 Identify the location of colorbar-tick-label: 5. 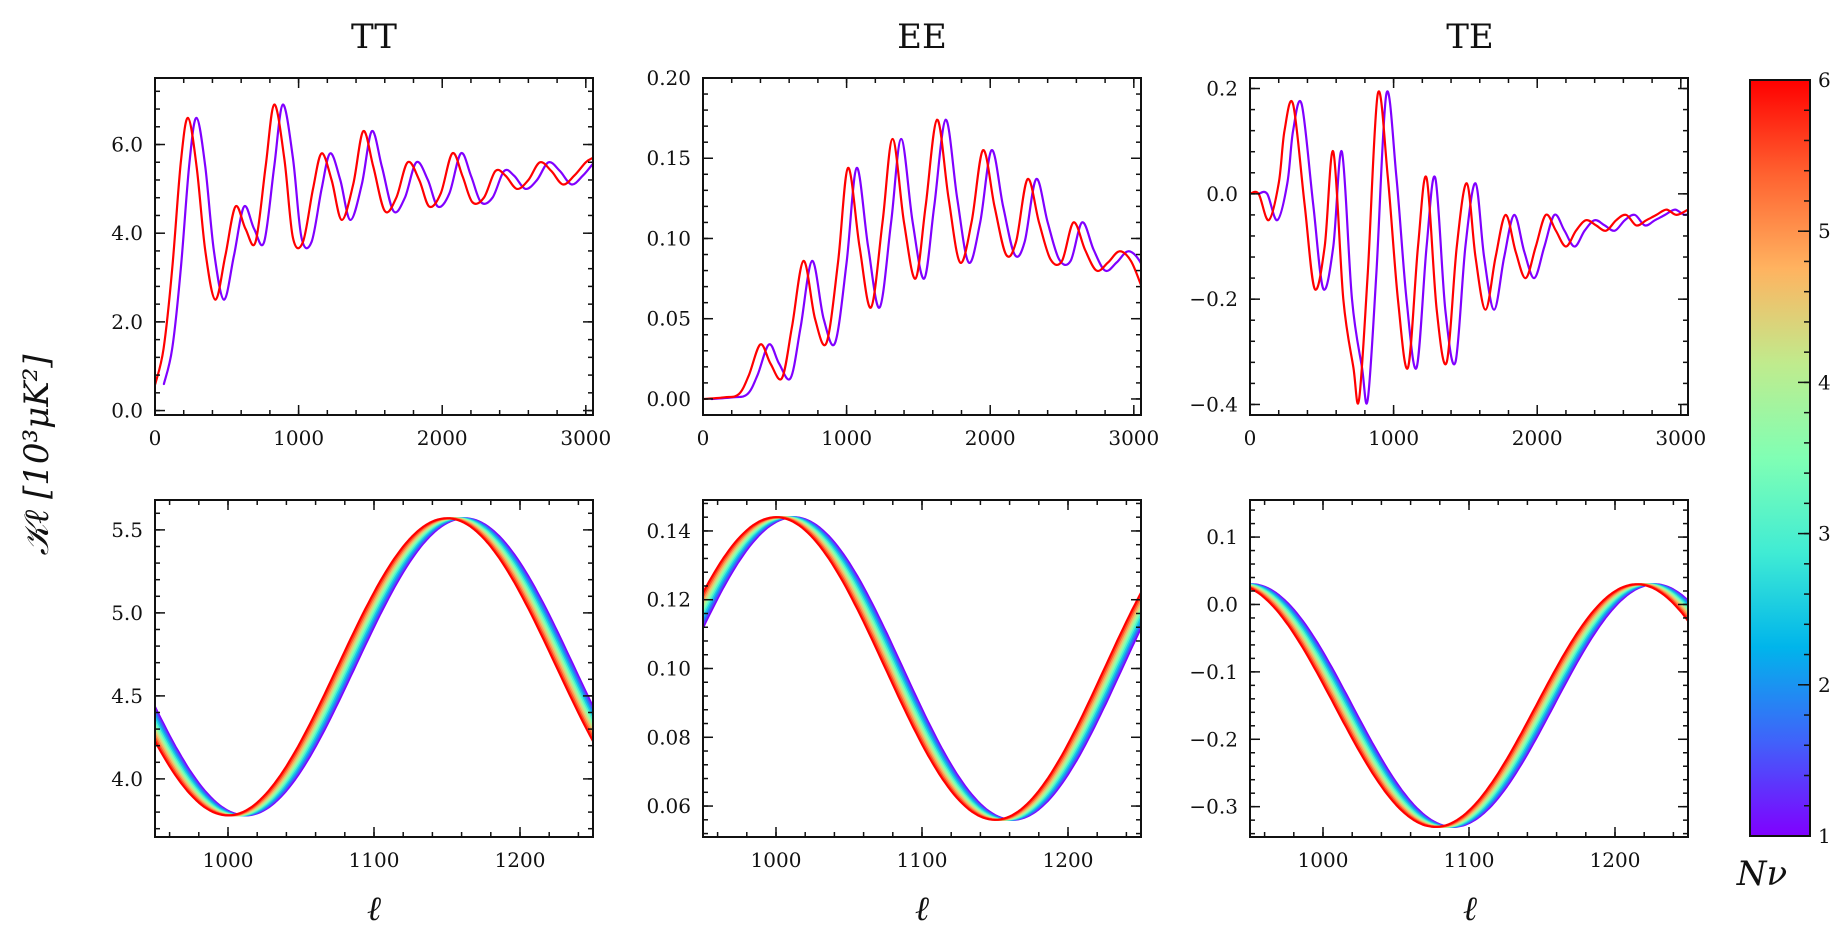
(1824, 231).